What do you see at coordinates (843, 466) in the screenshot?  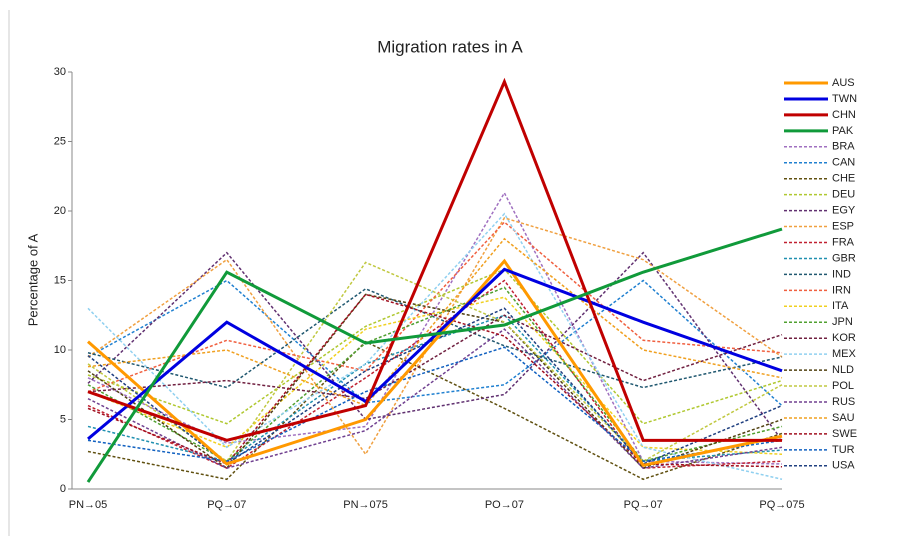 I see `legend-label: USA` at bounding box center [843, 466].